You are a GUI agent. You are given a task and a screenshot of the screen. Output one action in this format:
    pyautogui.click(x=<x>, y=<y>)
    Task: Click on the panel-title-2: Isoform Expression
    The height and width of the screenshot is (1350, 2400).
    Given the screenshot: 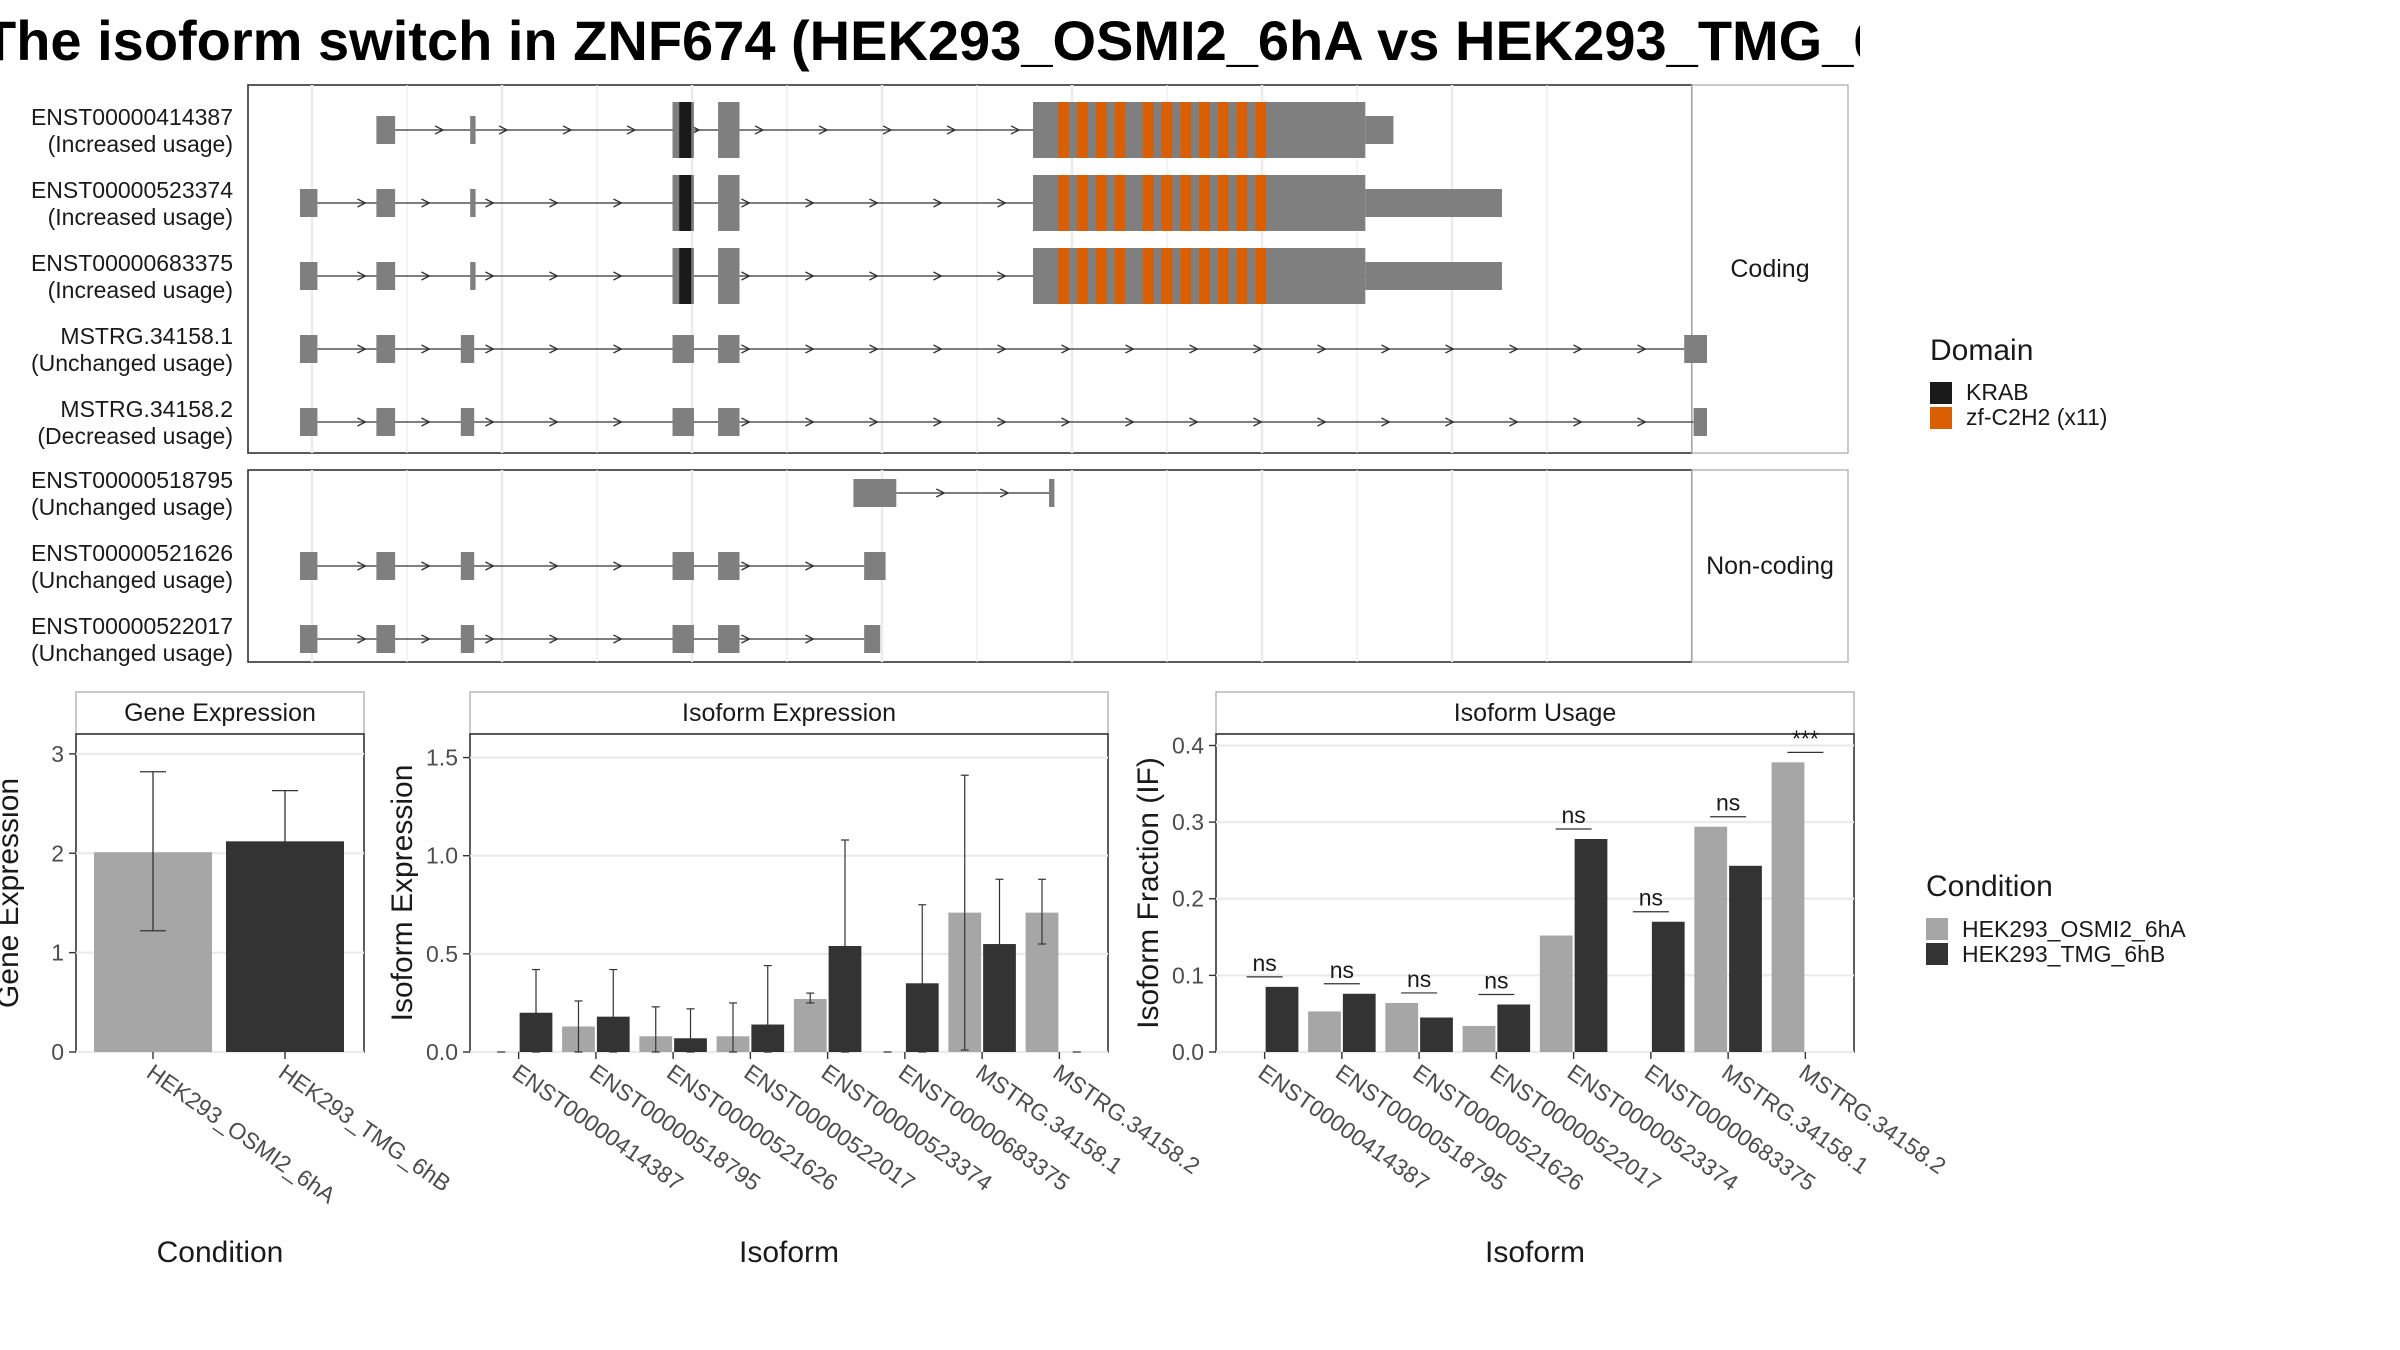 What is the action you would take?
    pyautogui.click(x=789, y=713)
    